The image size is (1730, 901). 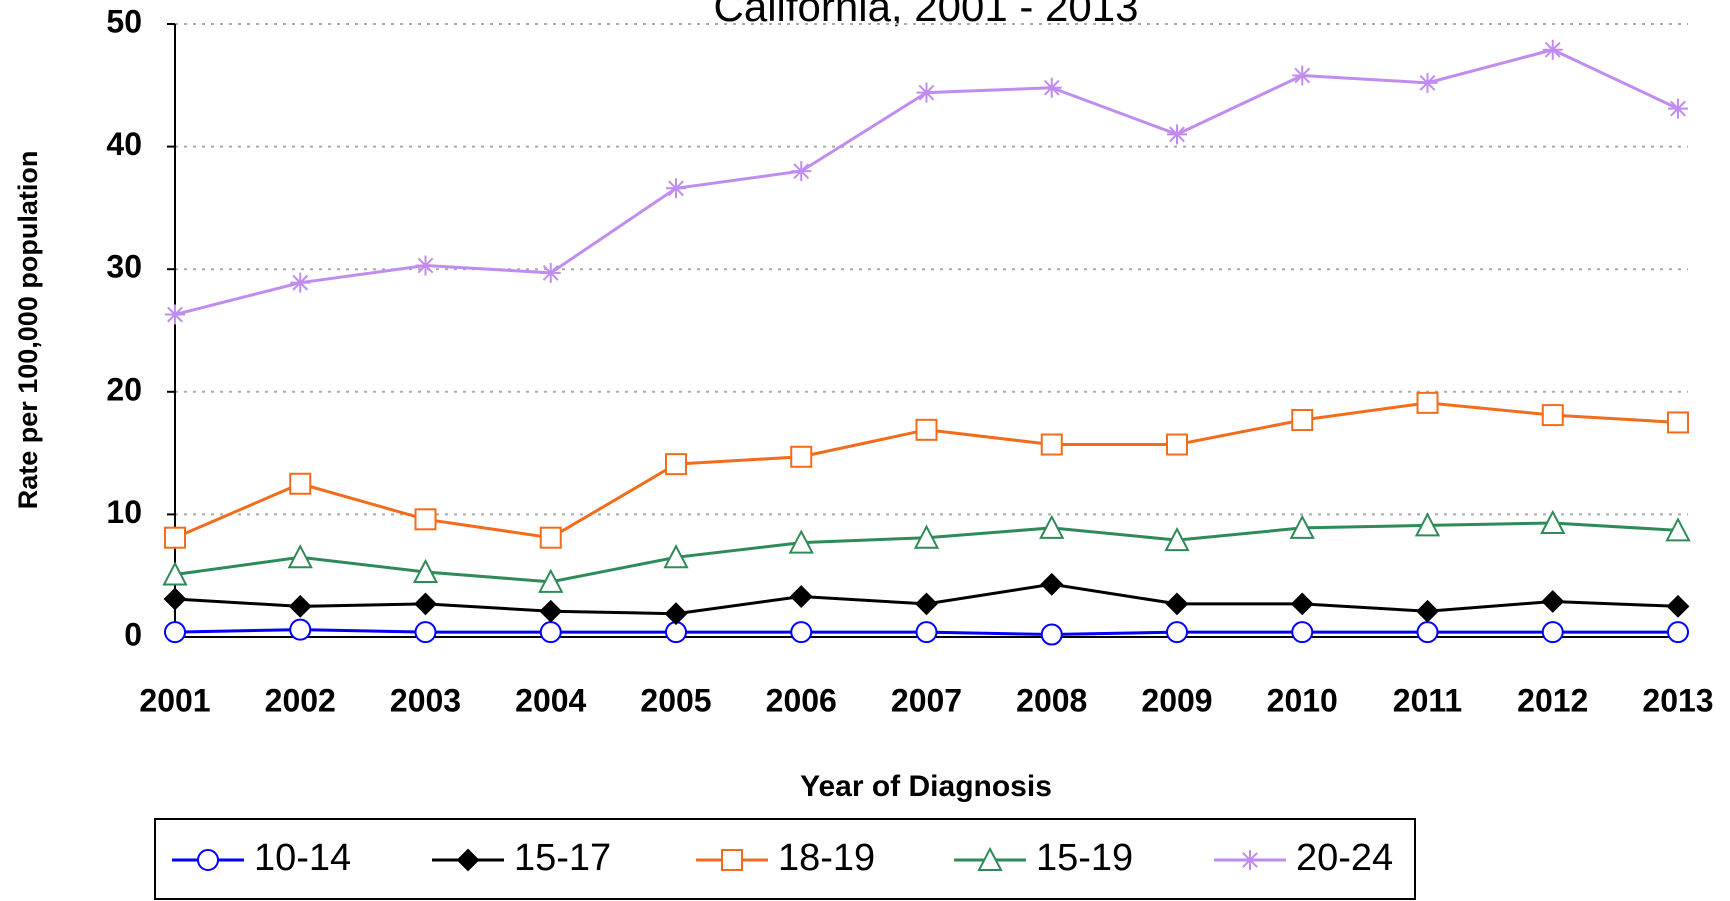 What do you see at coordinates (826, 858) in the screenshot?
I see `legend-label: 18-19` at bounding box center [826, 858].